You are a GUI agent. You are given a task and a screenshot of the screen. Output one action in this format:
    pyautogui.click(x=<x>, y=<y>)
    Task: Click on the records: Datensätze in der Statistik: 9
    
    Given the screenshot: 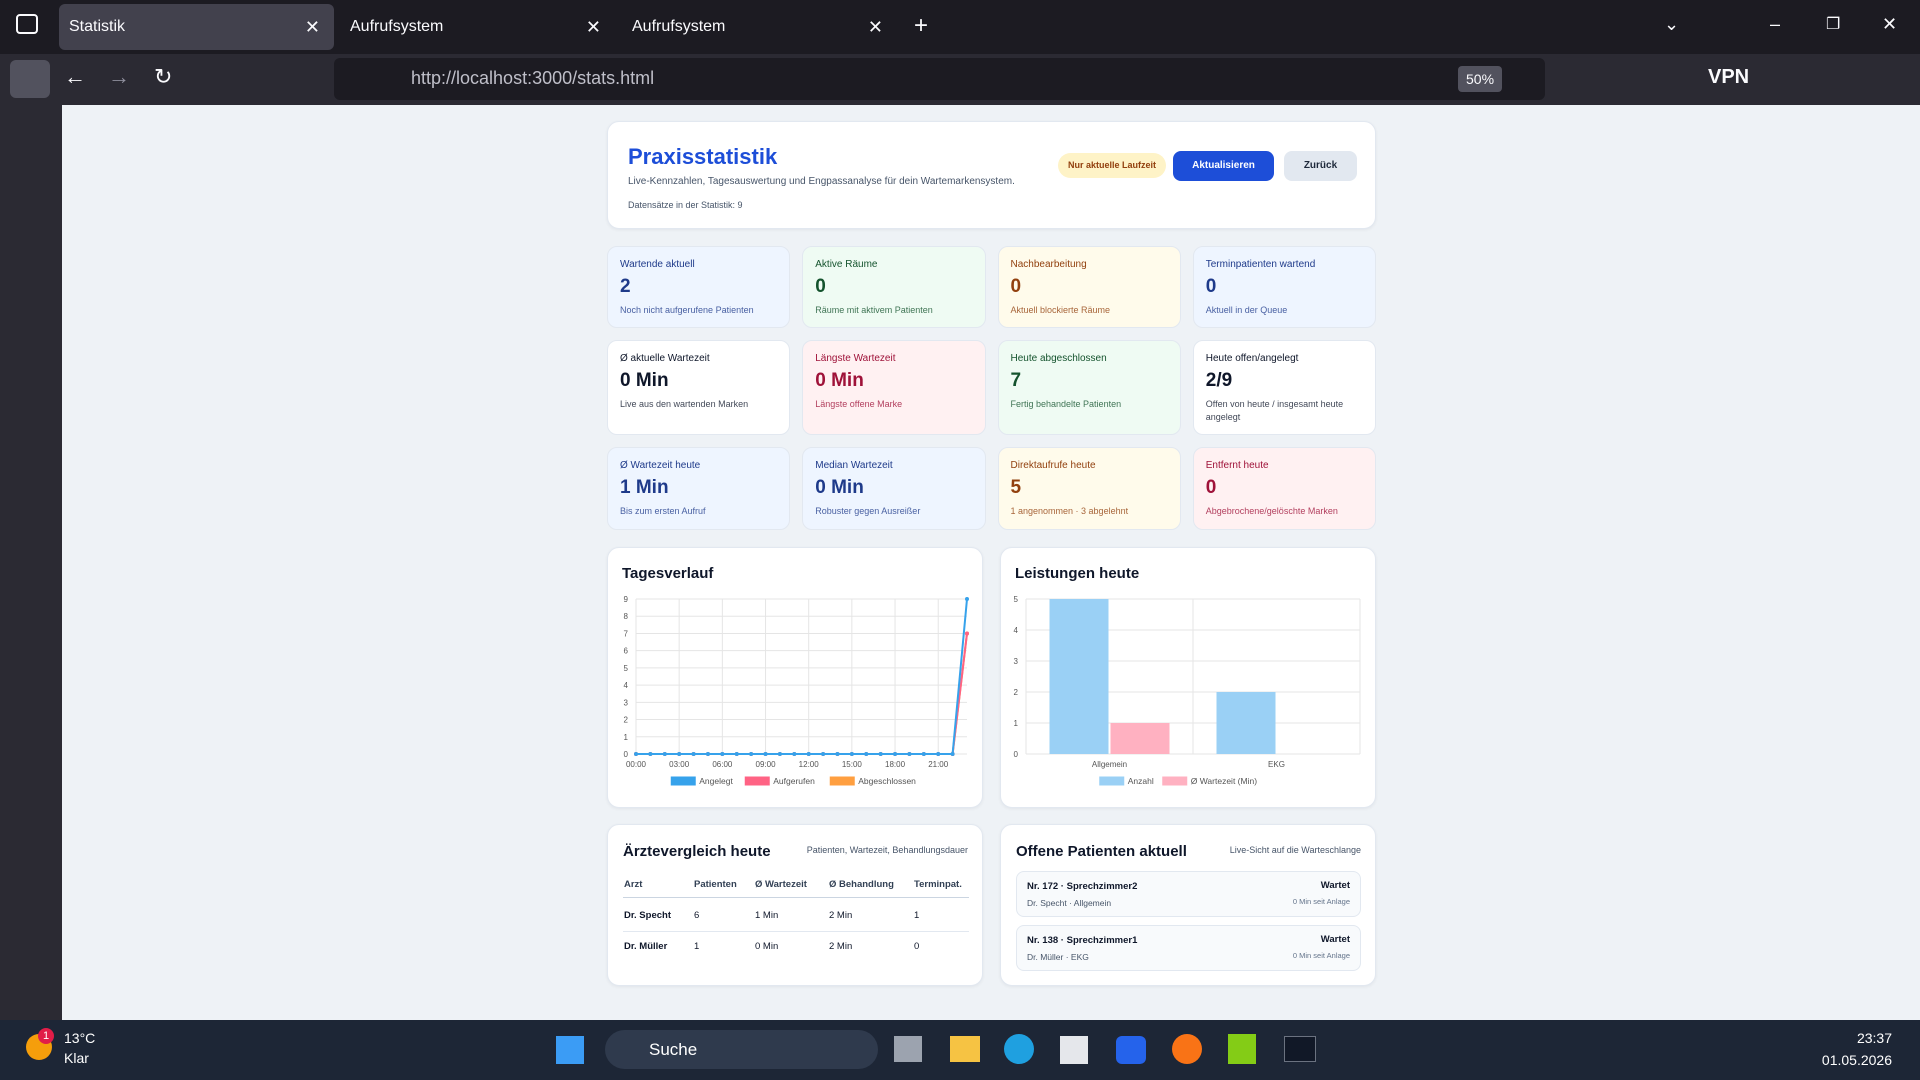 What is the action you would take?
    pyautogui.click(x=685, y=205)
    